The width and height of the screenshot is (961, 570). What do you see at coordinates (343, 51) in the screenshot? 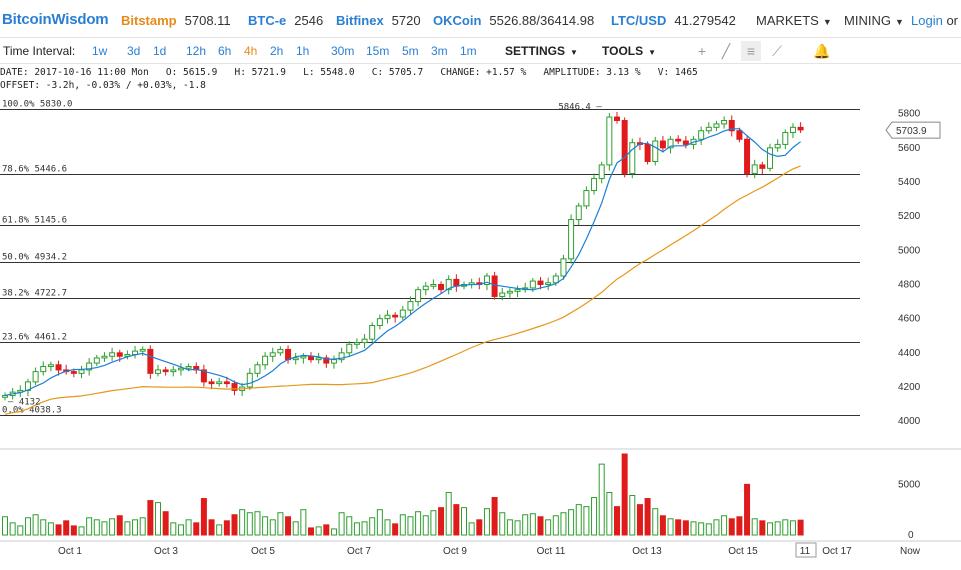
I see `interval-30m: 30m` at bounding box center [343, 51].